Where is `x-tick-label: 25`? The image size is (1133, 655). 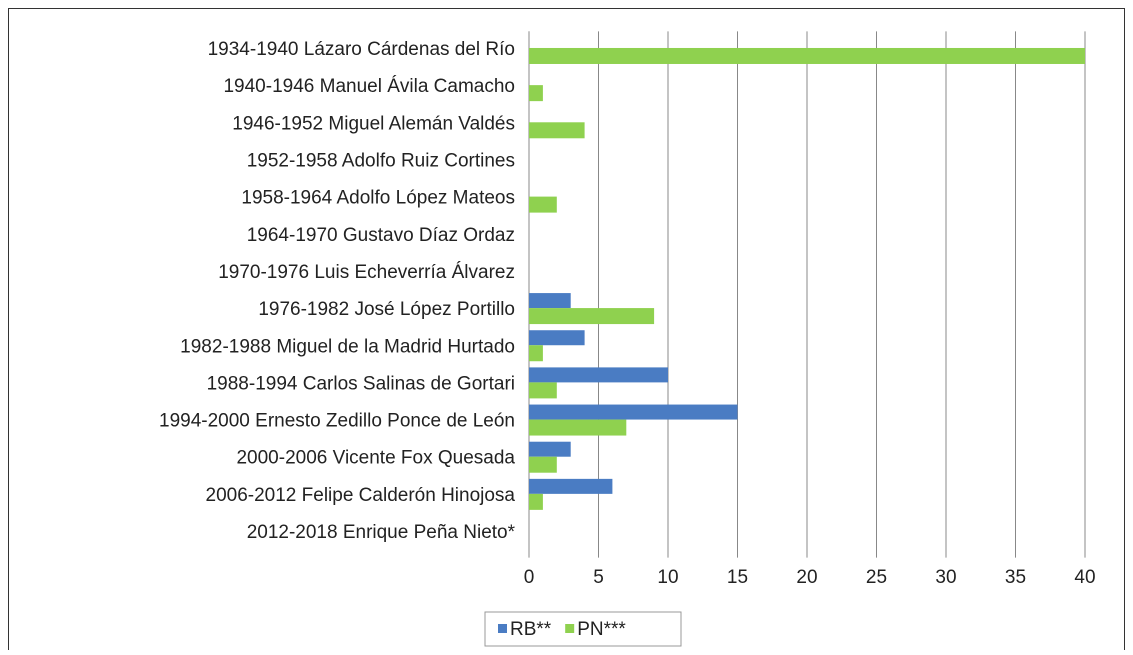
x-tick-label: 25 is located at coordinates (876, 577).